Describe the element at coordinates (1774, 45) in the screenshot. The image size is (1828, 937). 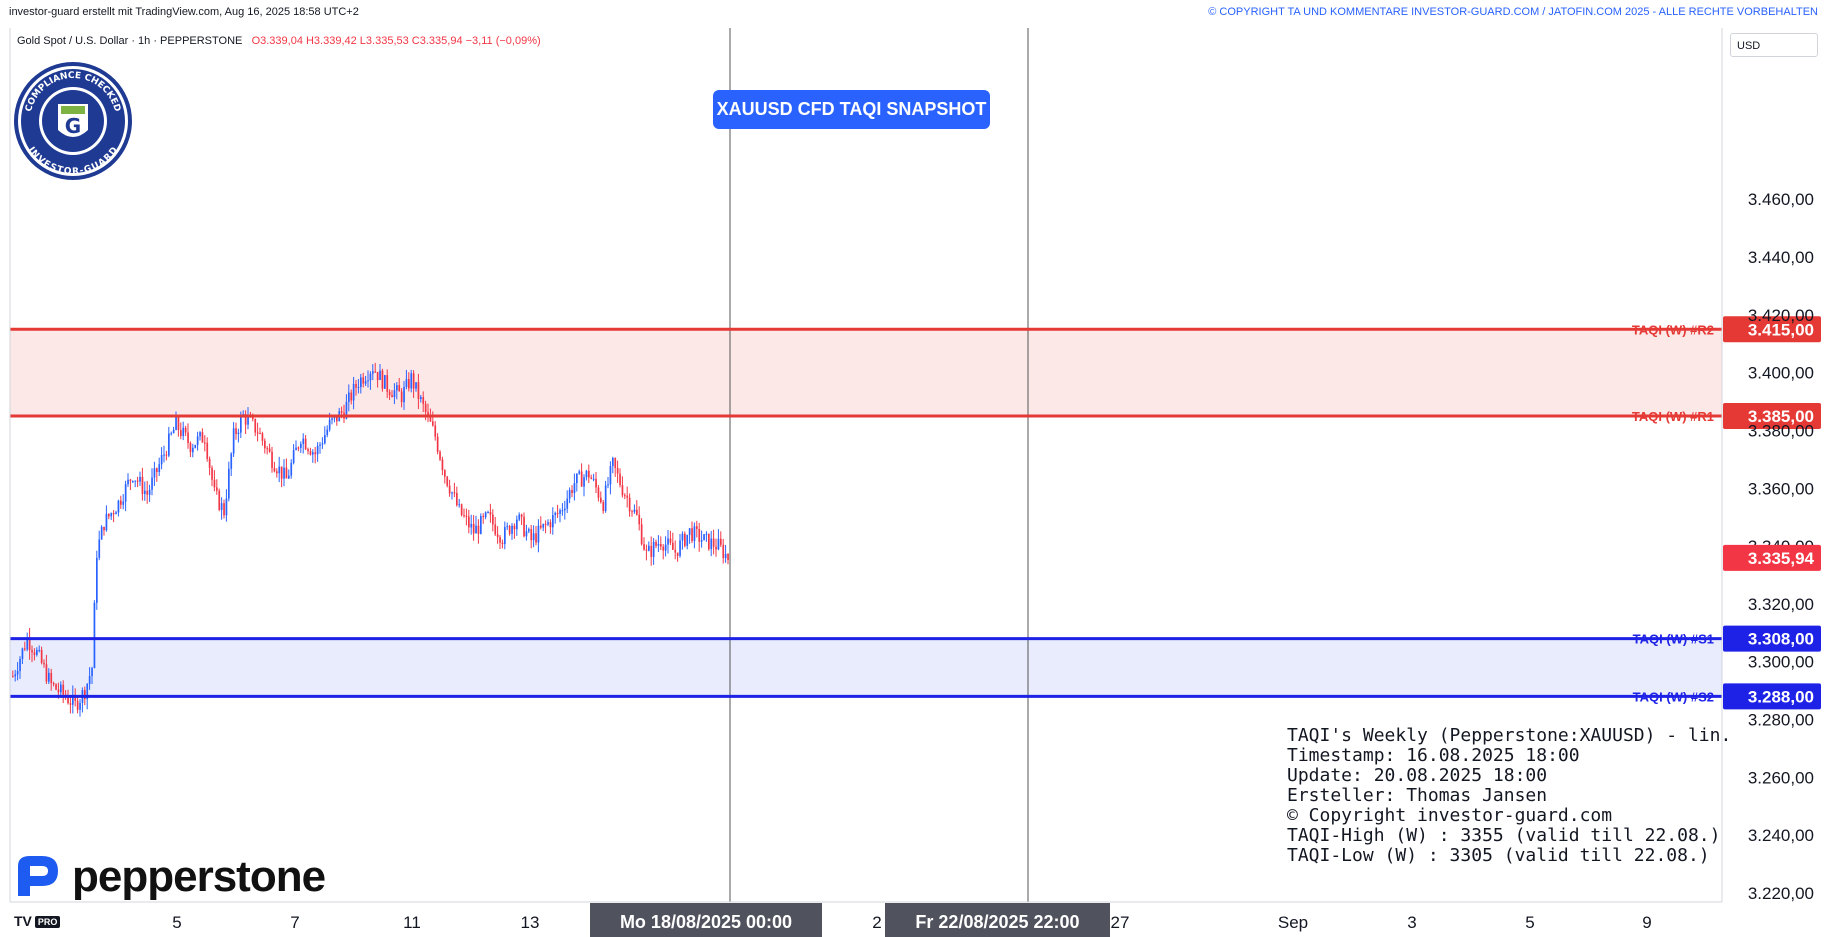
I see `currency-selector: USD` at that location.